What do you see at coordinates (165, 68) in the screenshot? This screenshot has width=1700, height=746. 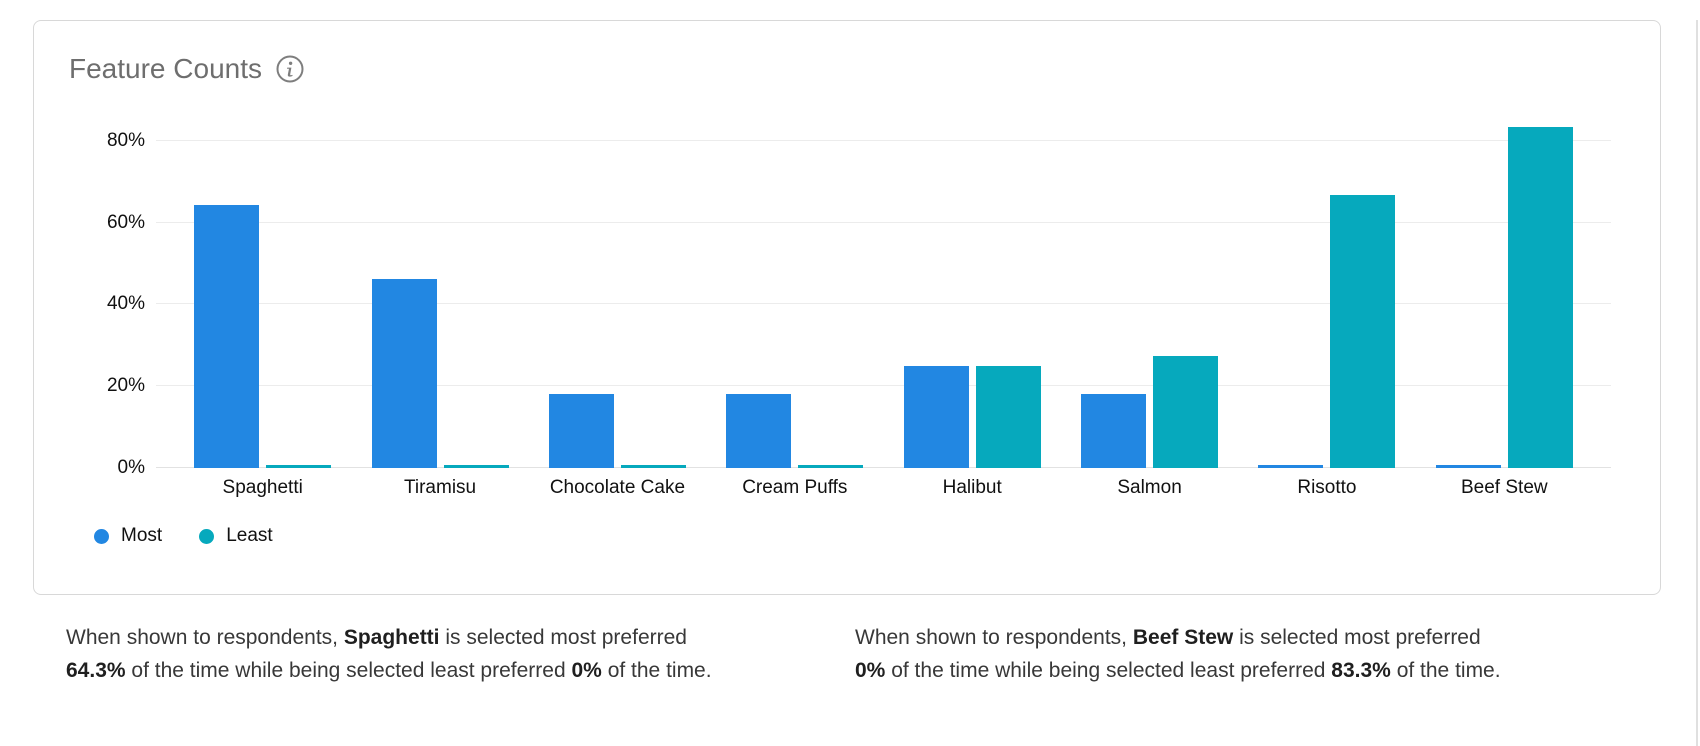 I see `card-title: Feature Counts` at bounding box center [165, 68].